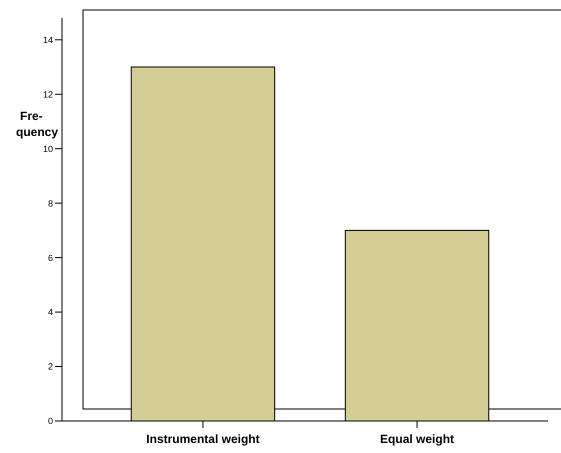 The width and height of the screenshot is (561, 453). Describe the element at coordinates (417, 439) in the screenshot. I see `x-tick-label: Equal weight` at that location.